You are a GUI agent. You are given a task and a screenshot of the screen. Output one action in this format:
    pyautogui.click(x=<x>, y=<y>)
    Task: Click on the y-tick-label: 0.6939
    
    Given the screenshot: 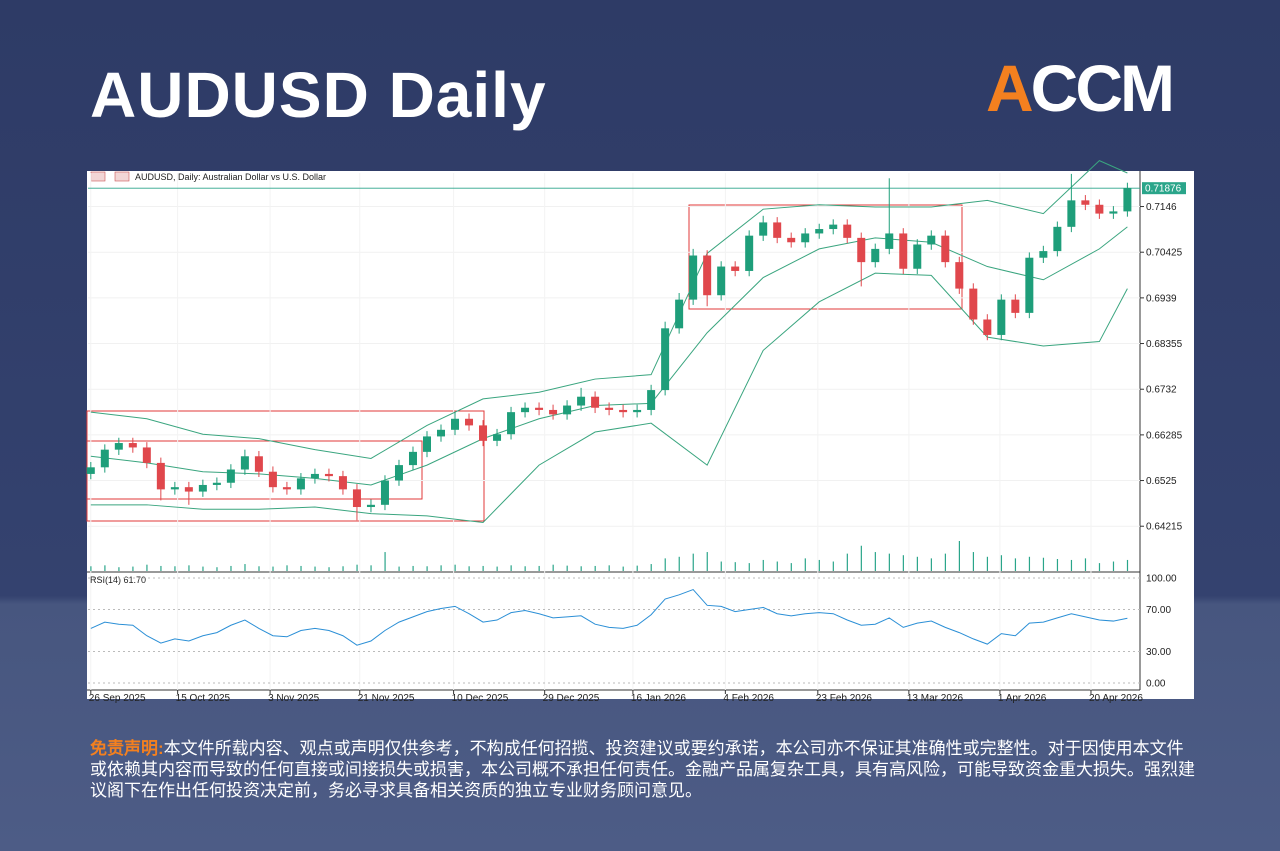 What is the action you would take?
    pyautogui.click(x=1161, y=298)
    